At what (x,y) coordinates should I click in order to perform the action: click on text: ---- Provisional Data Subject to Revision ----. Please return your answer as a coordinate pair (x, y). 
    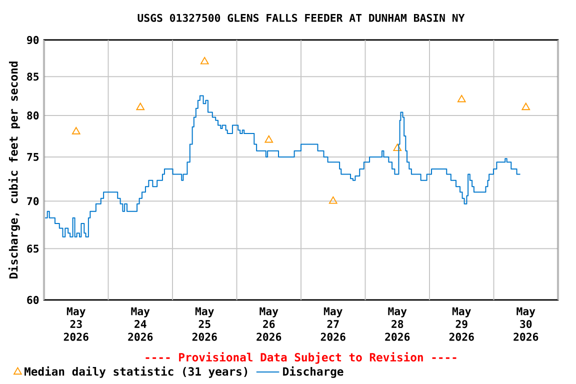
    Looking at the image, I should click on (301, 358).